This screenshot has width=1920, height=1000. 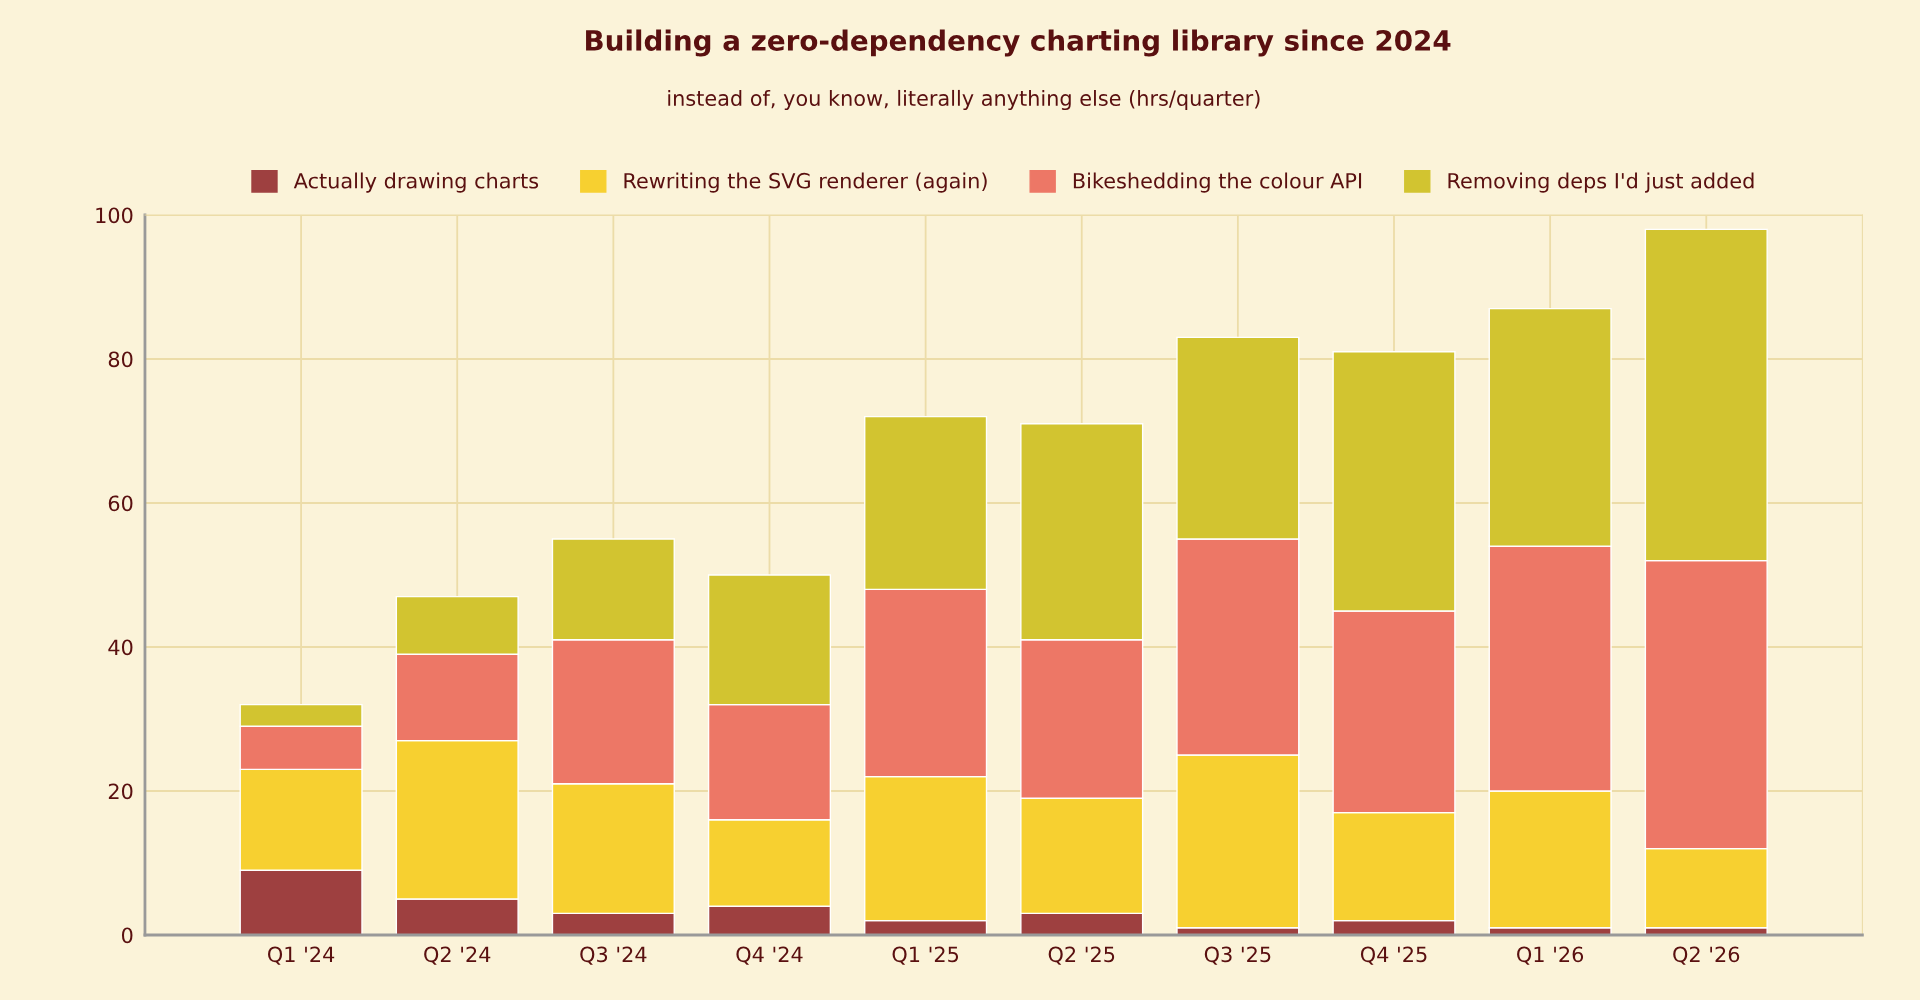 I want to click on x-tick-label: Q2 '25, so click(x=1081, y=955).